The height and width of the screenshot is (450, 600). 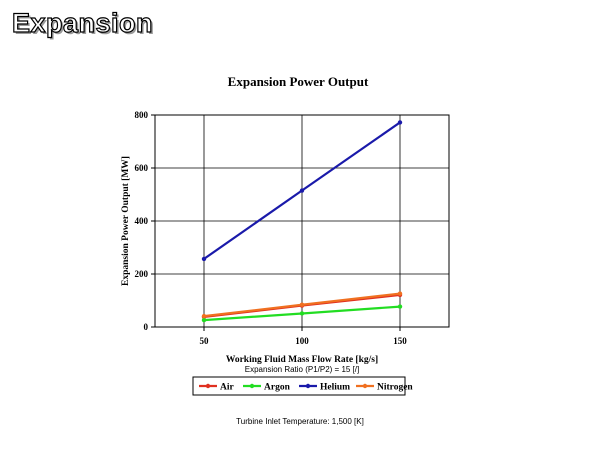 What do you see at coordinates (142, 168) in the screenshot?
I see `y-tick-label: 600` at bounding box center [142, 168].